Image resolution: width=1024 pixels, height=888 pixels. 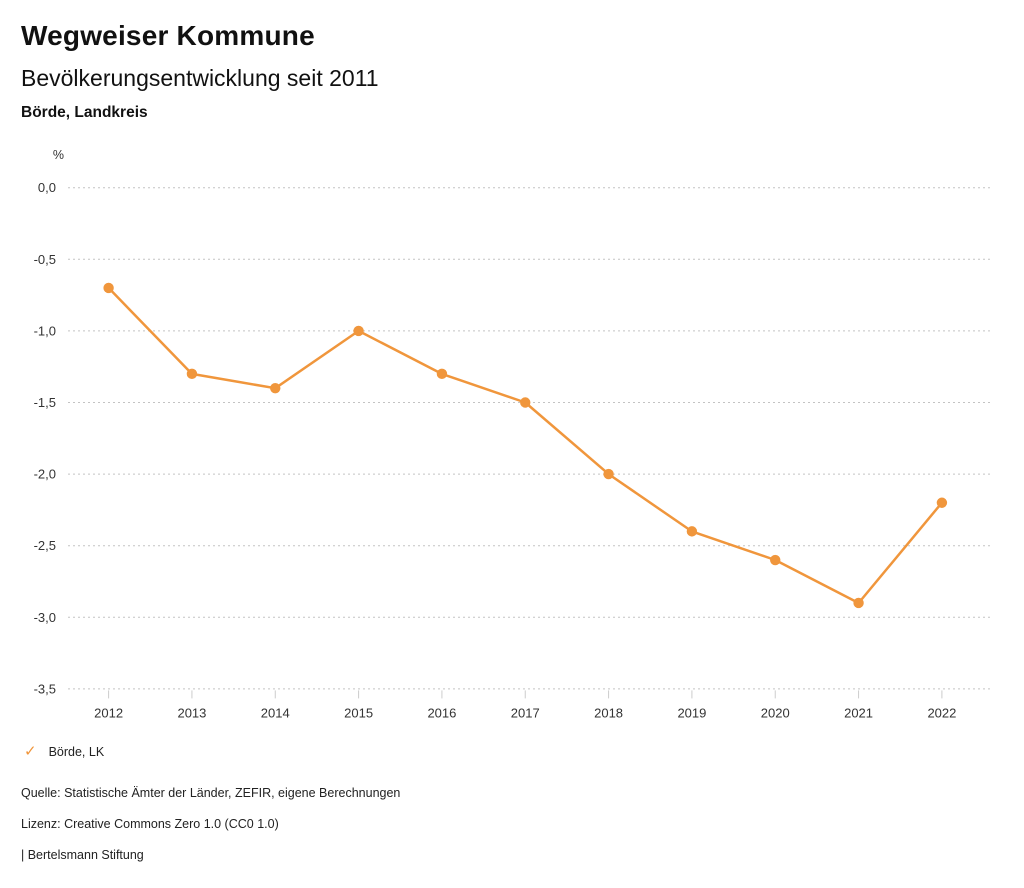 What do you see at coordinates (58, 155) in the screenshot?
I see `y-axis-unit-label: %` at bounding box center [58, 155].